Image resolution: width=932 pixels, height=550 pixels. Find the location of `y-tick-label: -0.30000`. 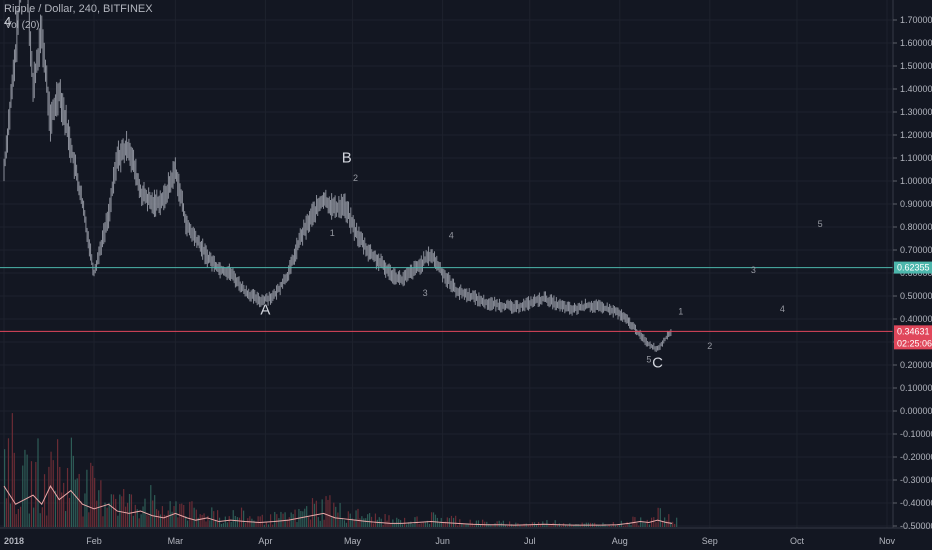

y-tick-label: -0.30000 is located at coordinates (916, 480).